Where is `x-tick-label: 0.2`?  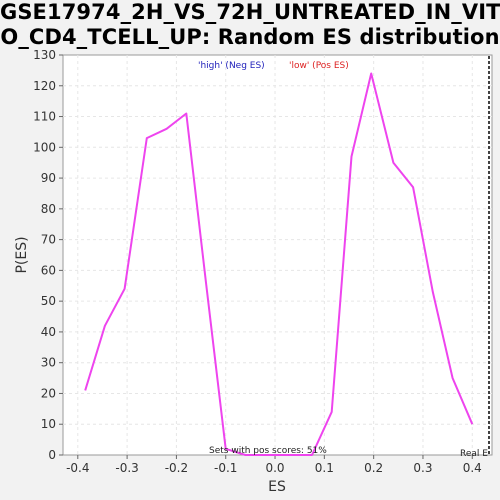
x-tick-label: 0.2 is located at coordinates (373, 468).